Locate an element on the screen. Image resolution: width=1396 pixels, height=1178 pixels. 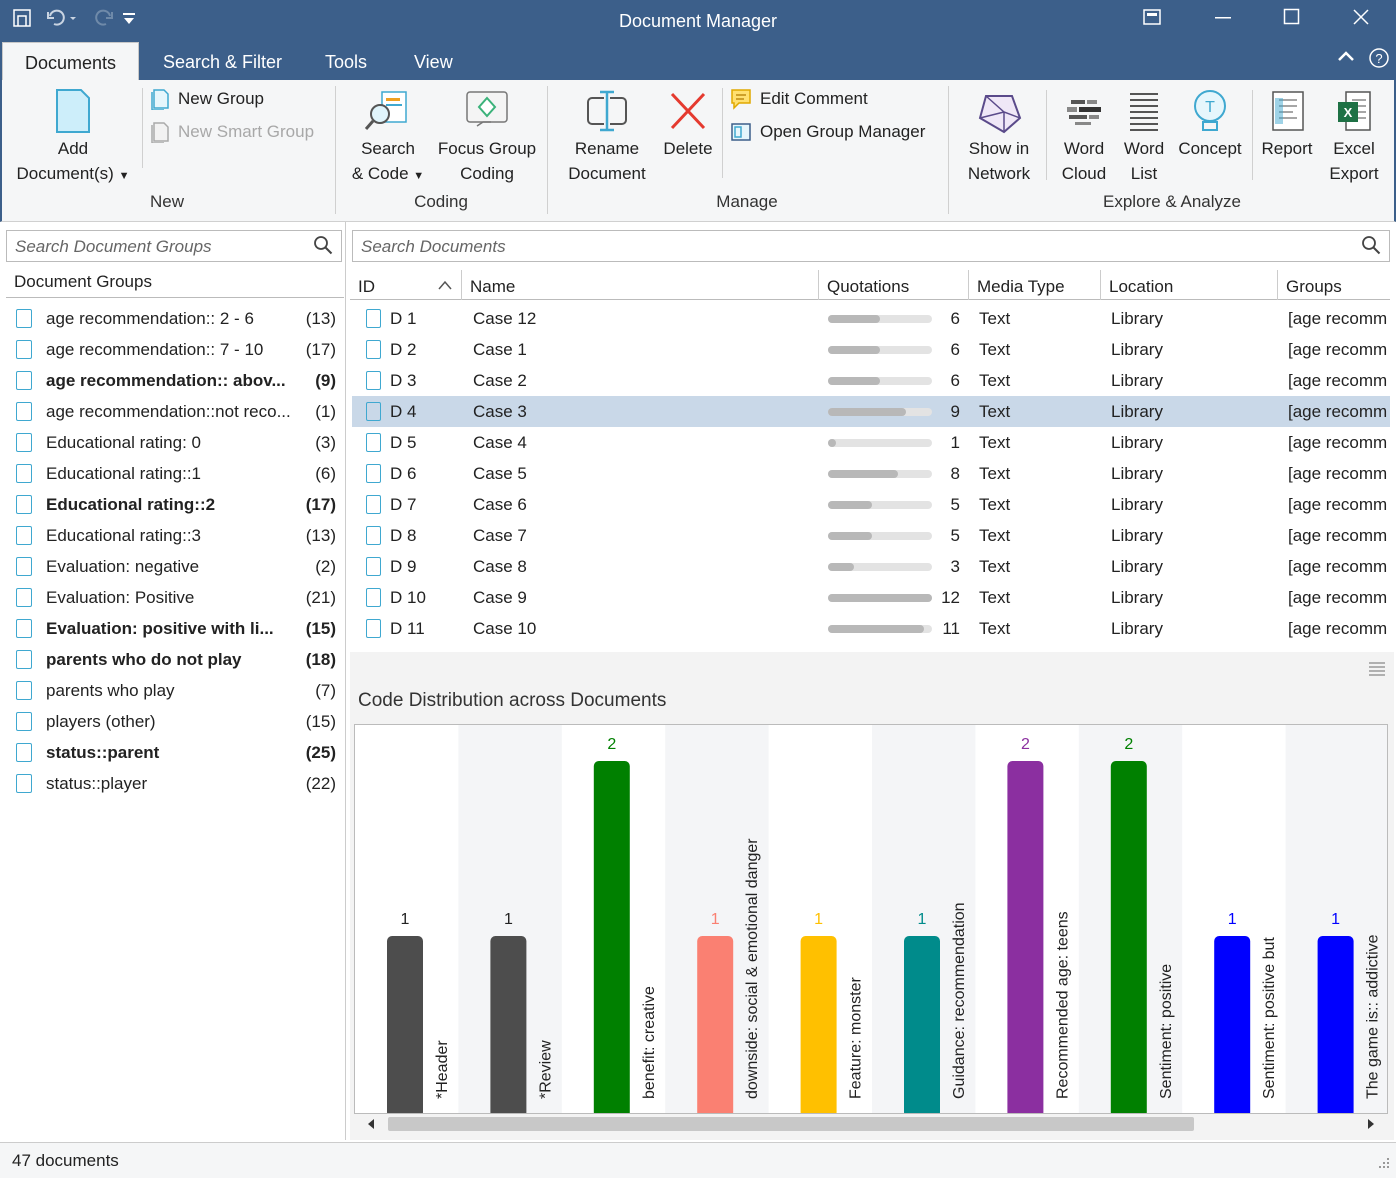
table-row: D 4 Case 3 9 Text Library [age recomm is located at coordinates (871, 411).